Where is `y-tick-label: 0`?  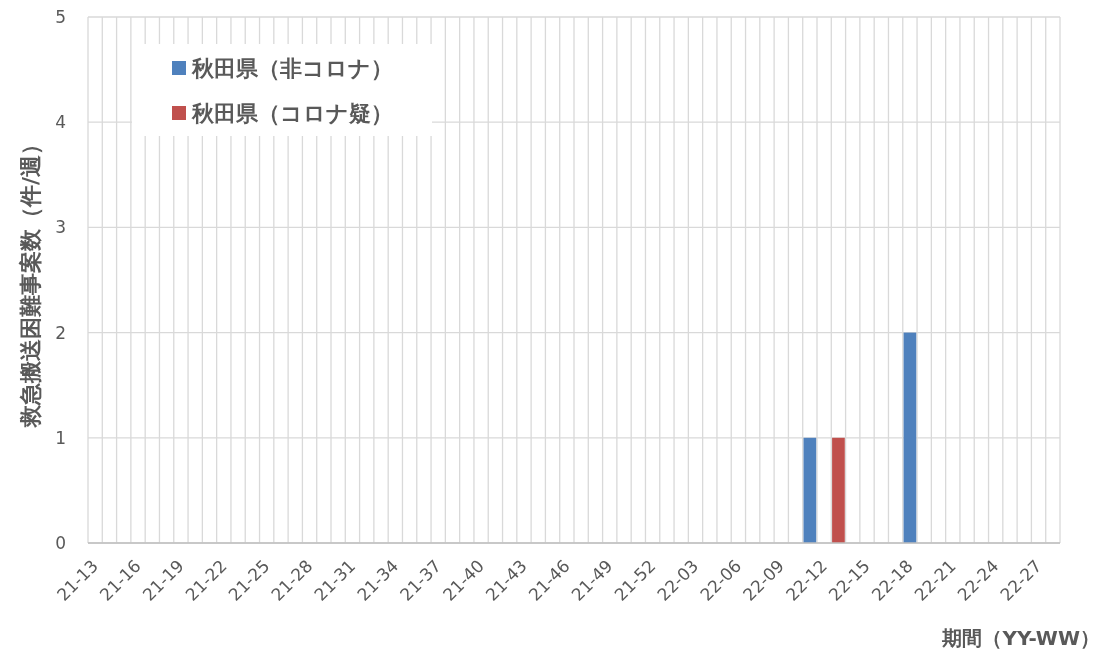 y-tick-label: 0 is located at coordinates (60, 543).